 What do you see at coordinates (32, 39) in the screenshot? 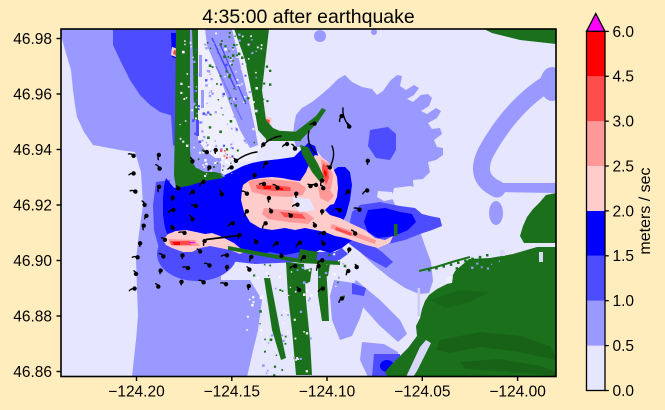
I see `svg-text: 46.98` at bounding box center [32, 39].